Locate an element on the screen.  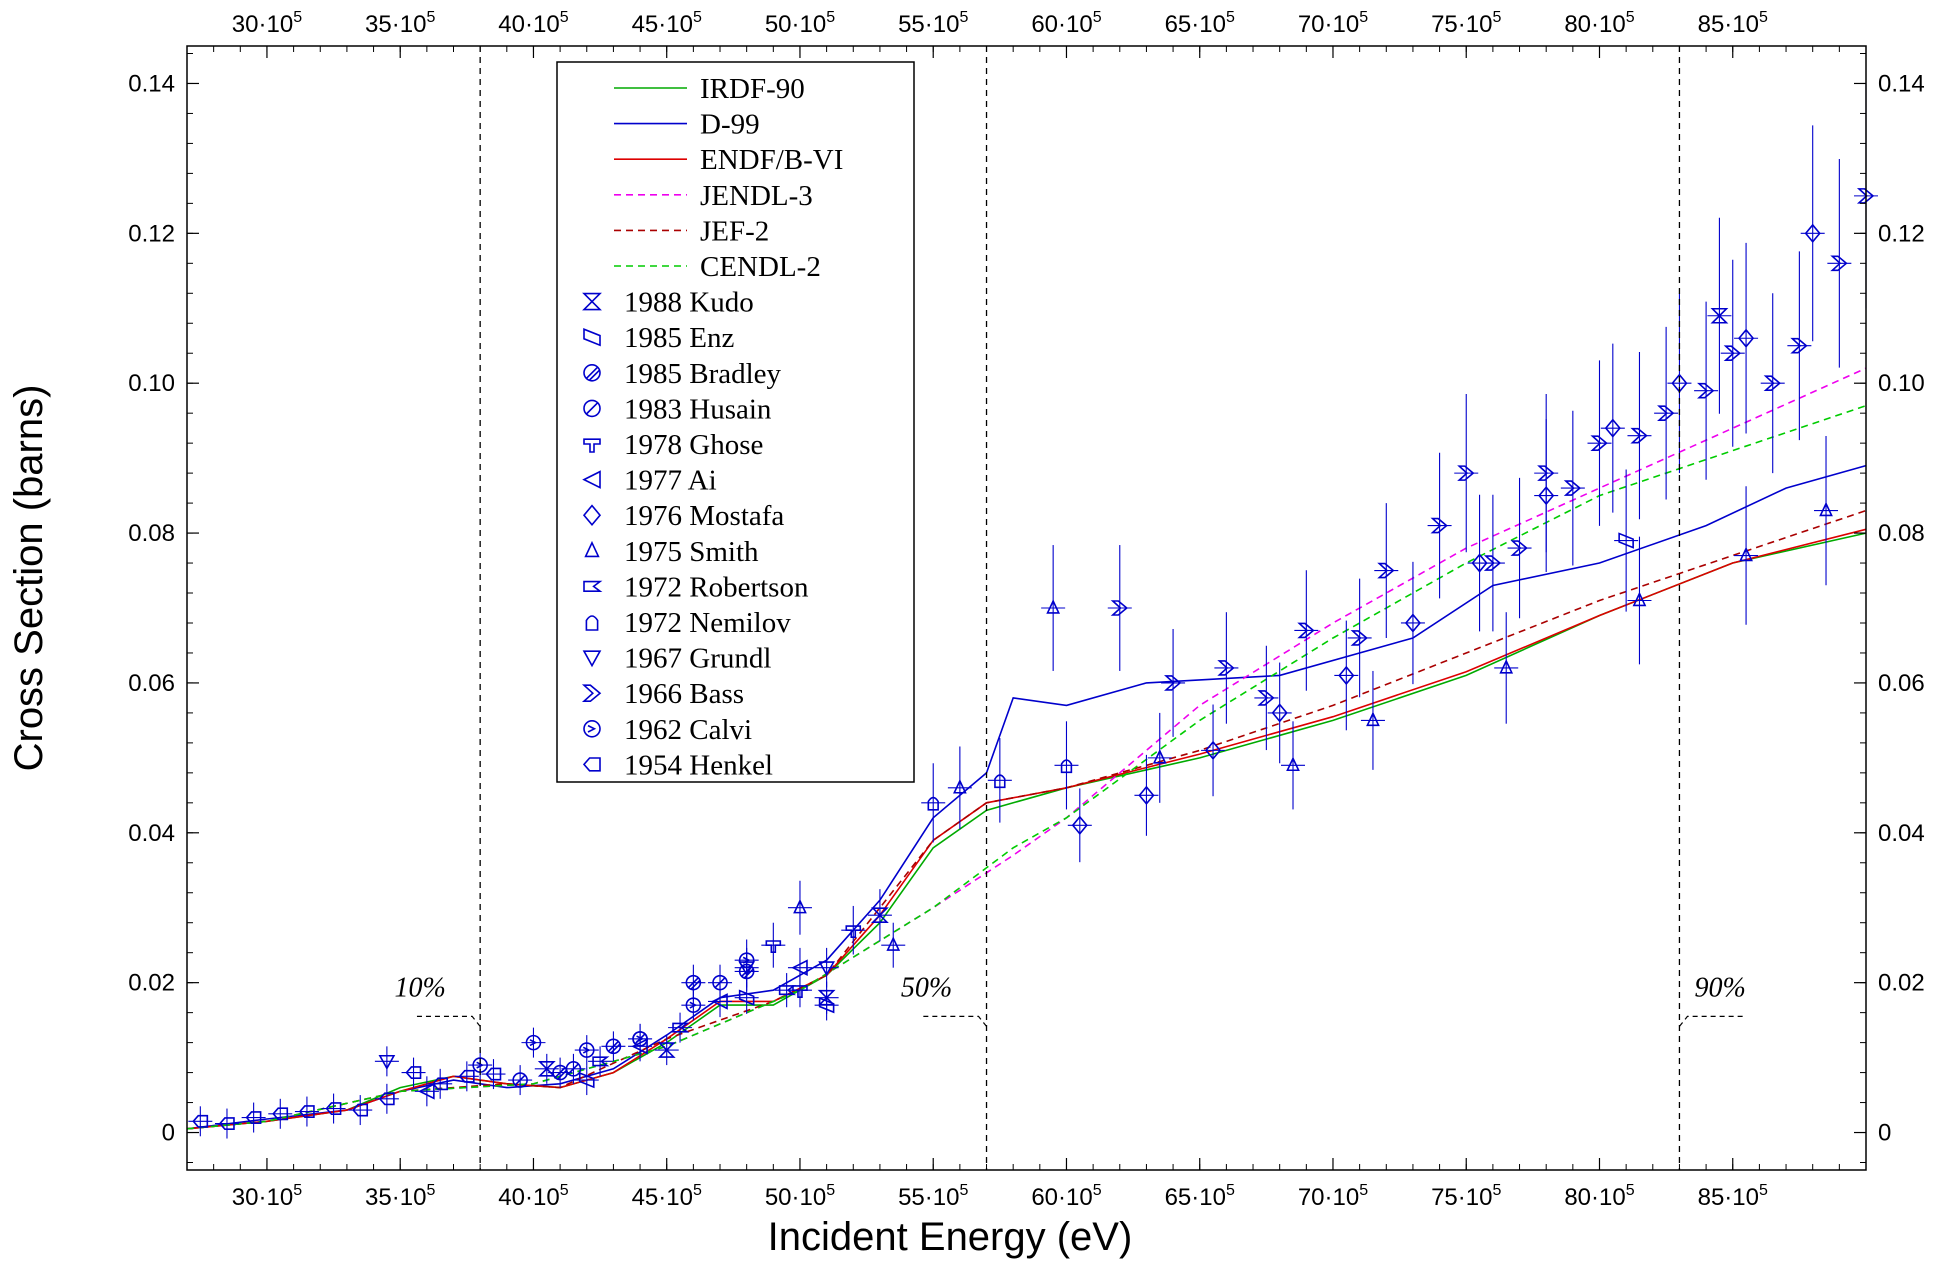
y-tick-label-right: 0.14 is located at coordinates (1901, 83).